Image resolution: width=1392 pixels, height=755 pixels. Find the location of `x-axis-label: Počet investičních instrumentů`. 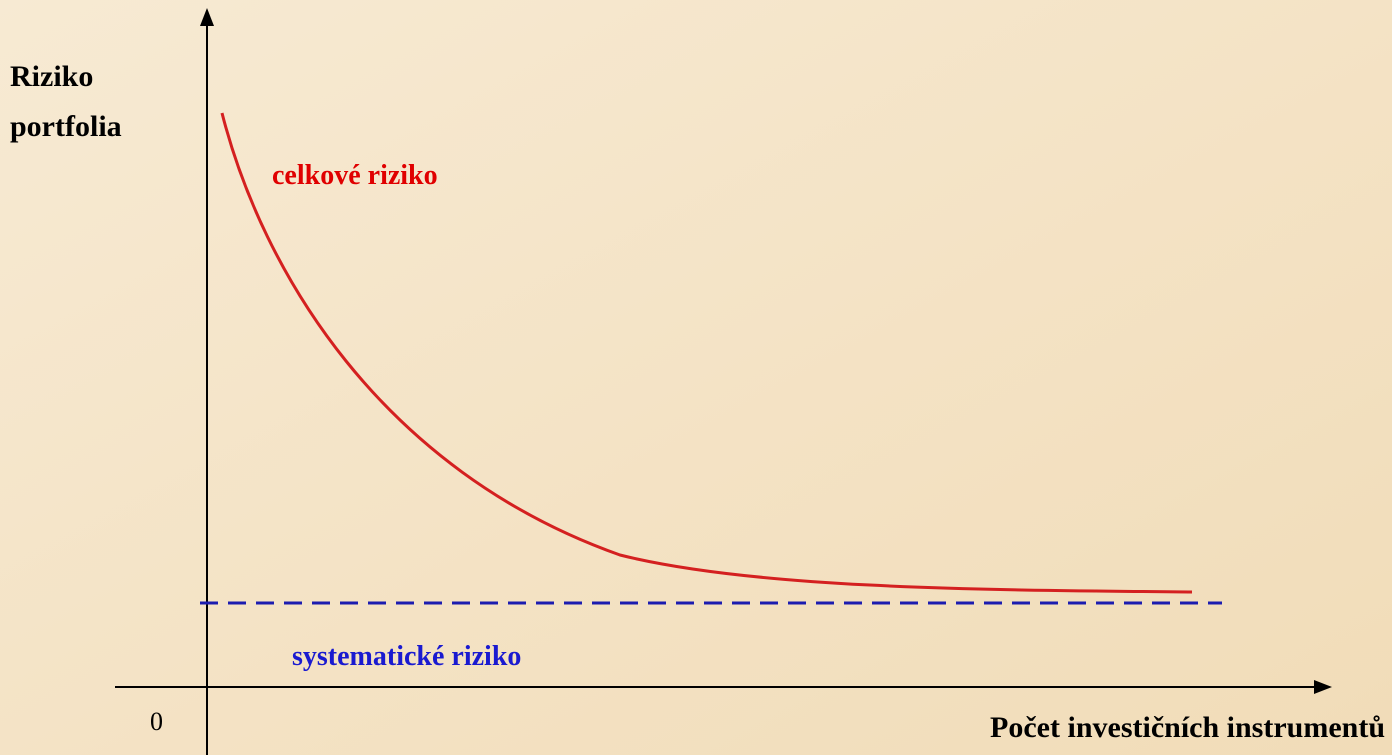

x-axis-label: Počet investičních instrumentů is located at coordinates (1187, 727).